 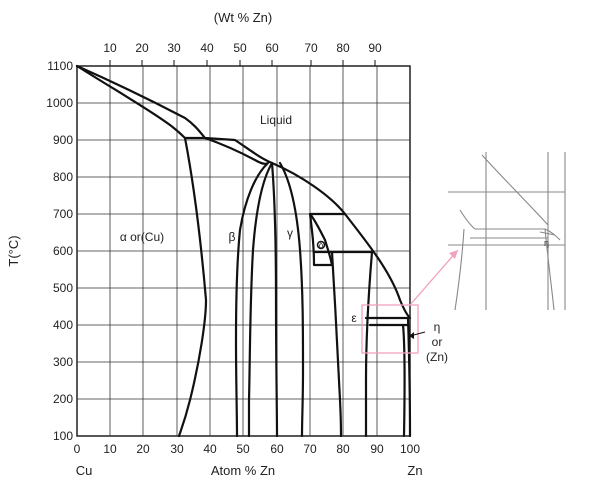 I want to click on inset-zoom, so click(x=507, y=231).